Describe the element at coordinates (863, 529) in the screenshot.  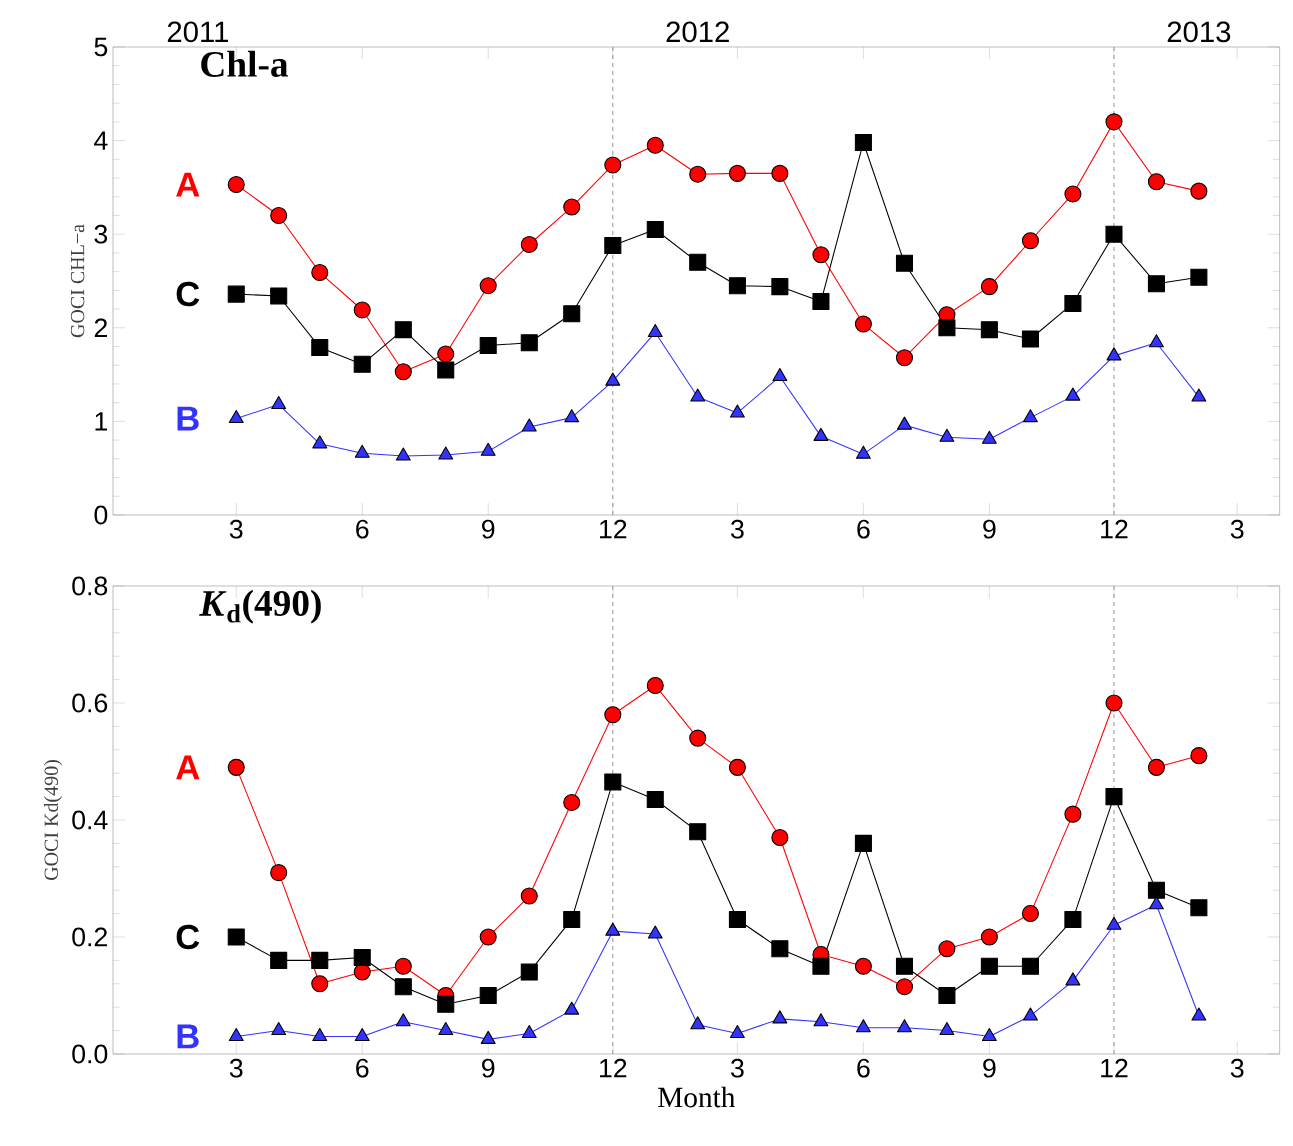
I see `x-tick-label: 6` at that location.